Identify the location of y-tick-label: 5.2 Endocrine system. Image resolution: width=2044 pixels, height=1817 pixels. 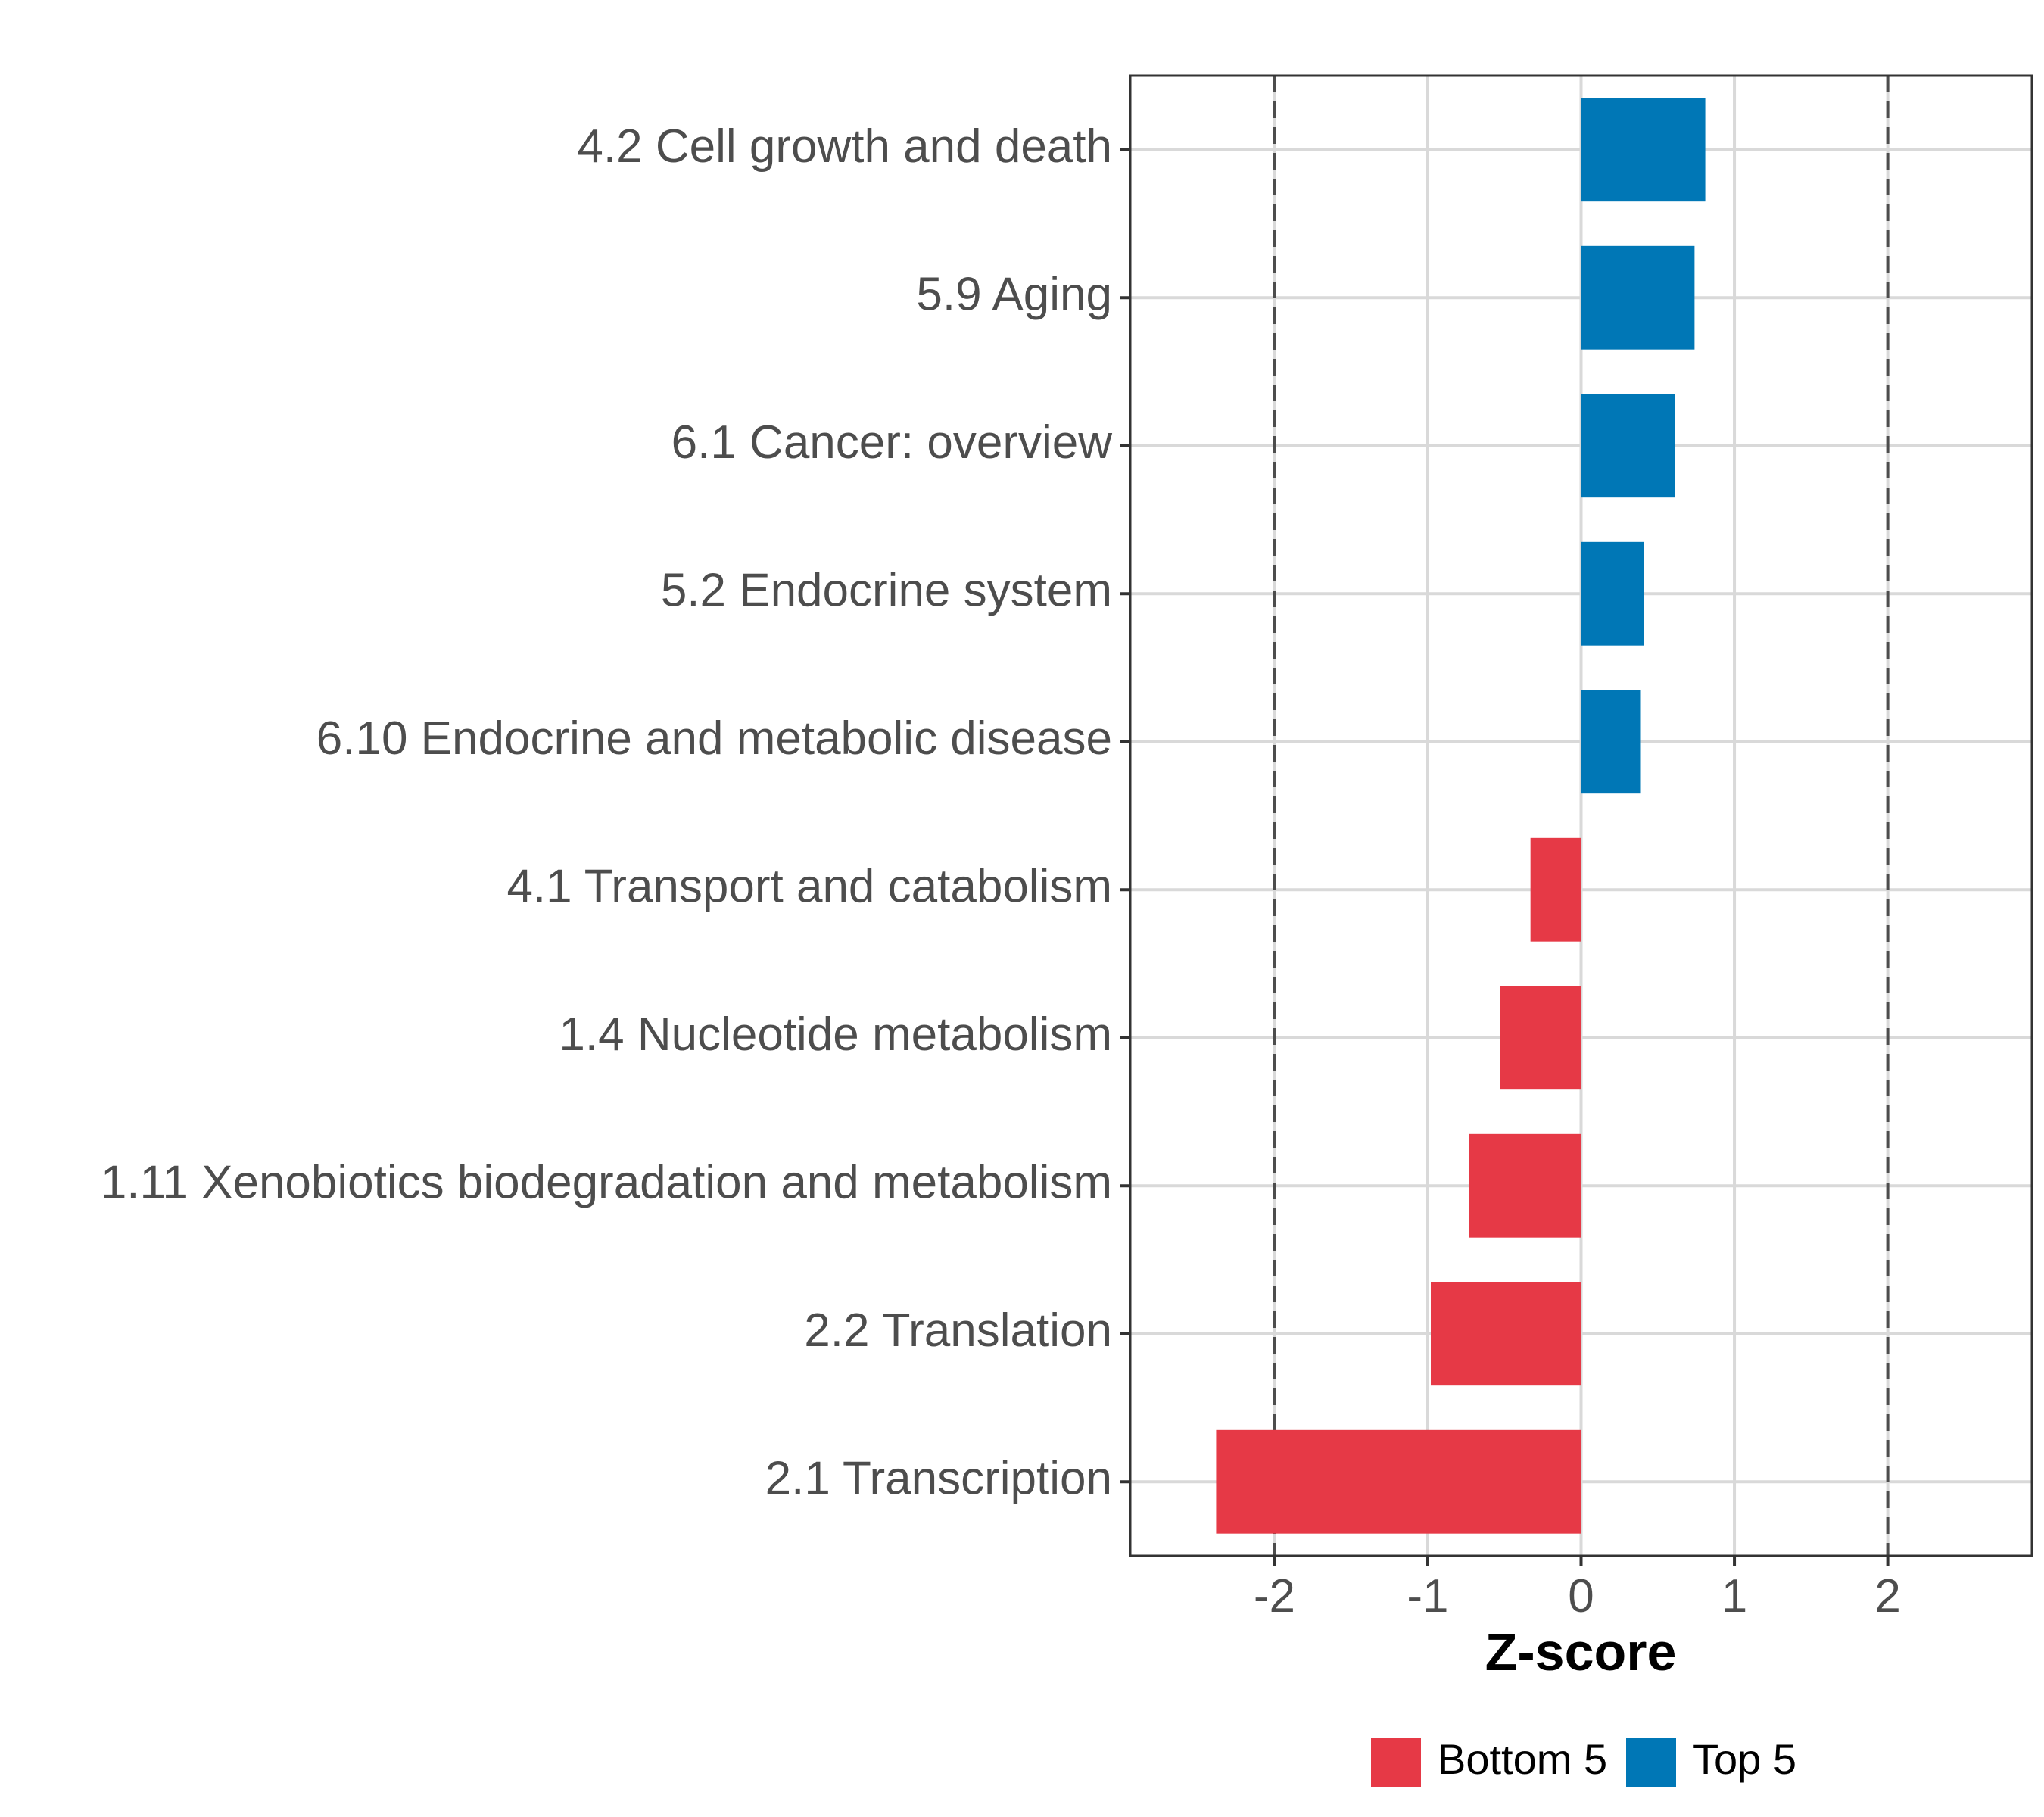
(887, 591).